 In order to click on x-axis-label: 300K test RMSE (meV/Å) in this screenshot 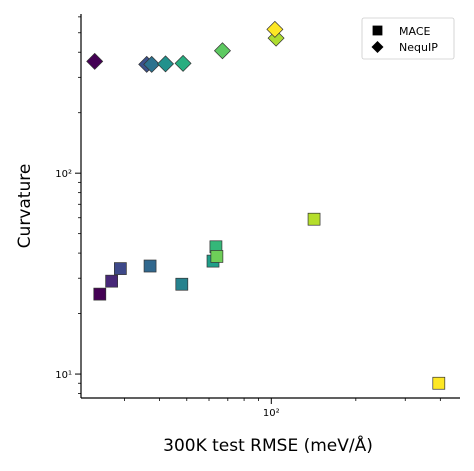, I will do `click(268, 445)`.